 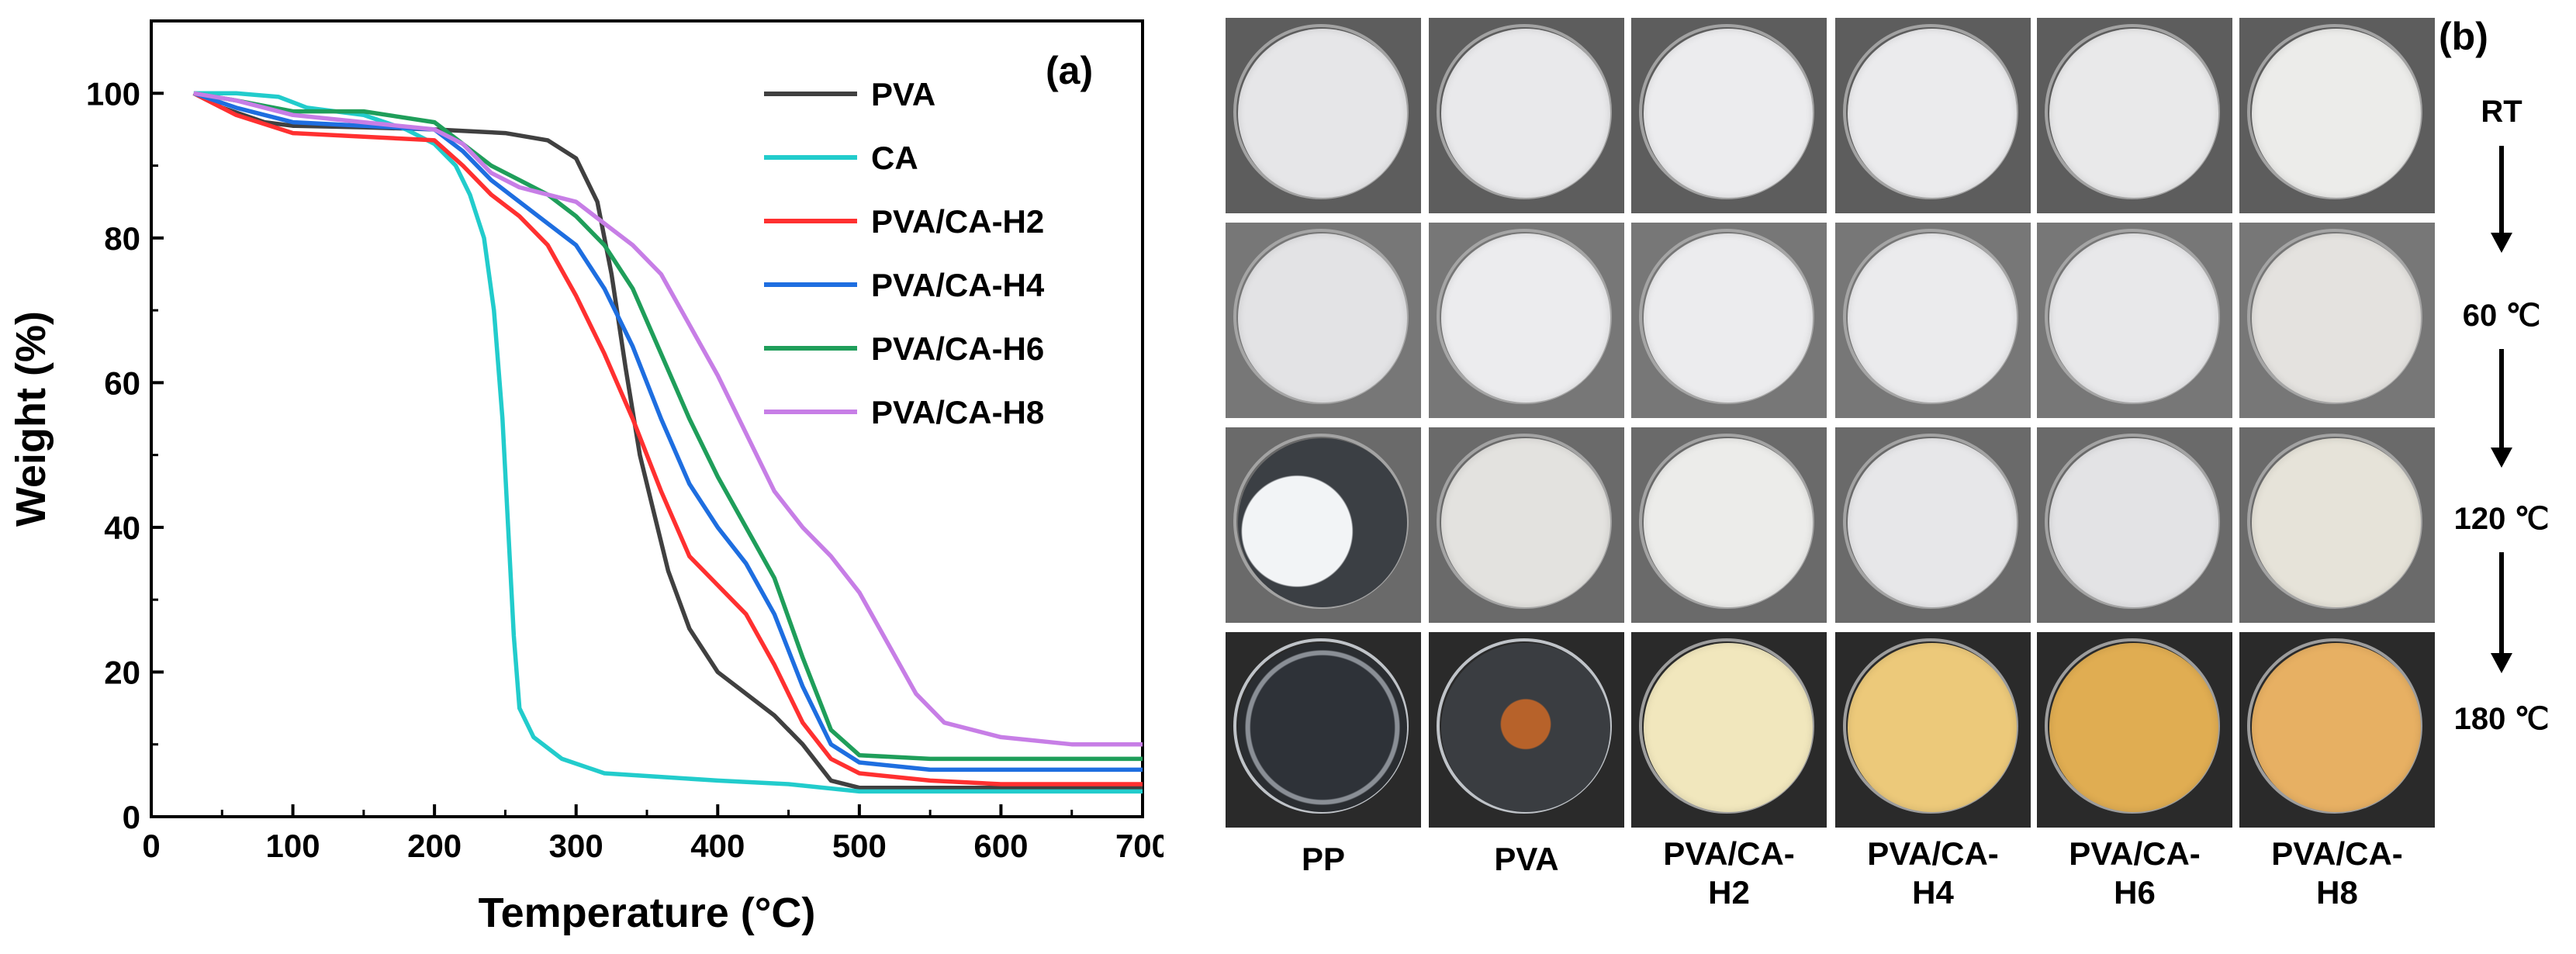 I want to click on column-label: PVA/CA- H2, so click(x=1729, y=874).